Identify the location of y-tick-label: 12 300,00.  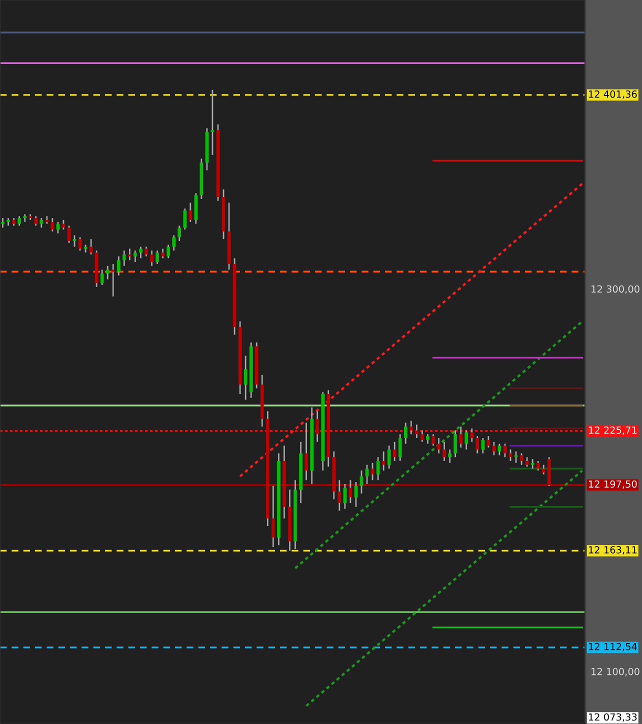
(616, 289).